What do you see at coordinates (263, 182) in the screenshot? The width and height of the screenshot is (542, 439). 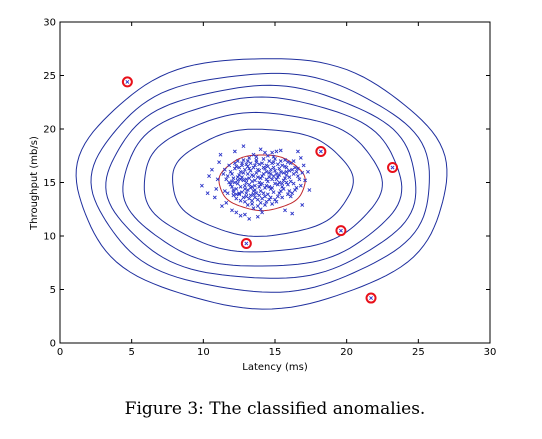 I see `contour-line` at bounding box center [263, 182].